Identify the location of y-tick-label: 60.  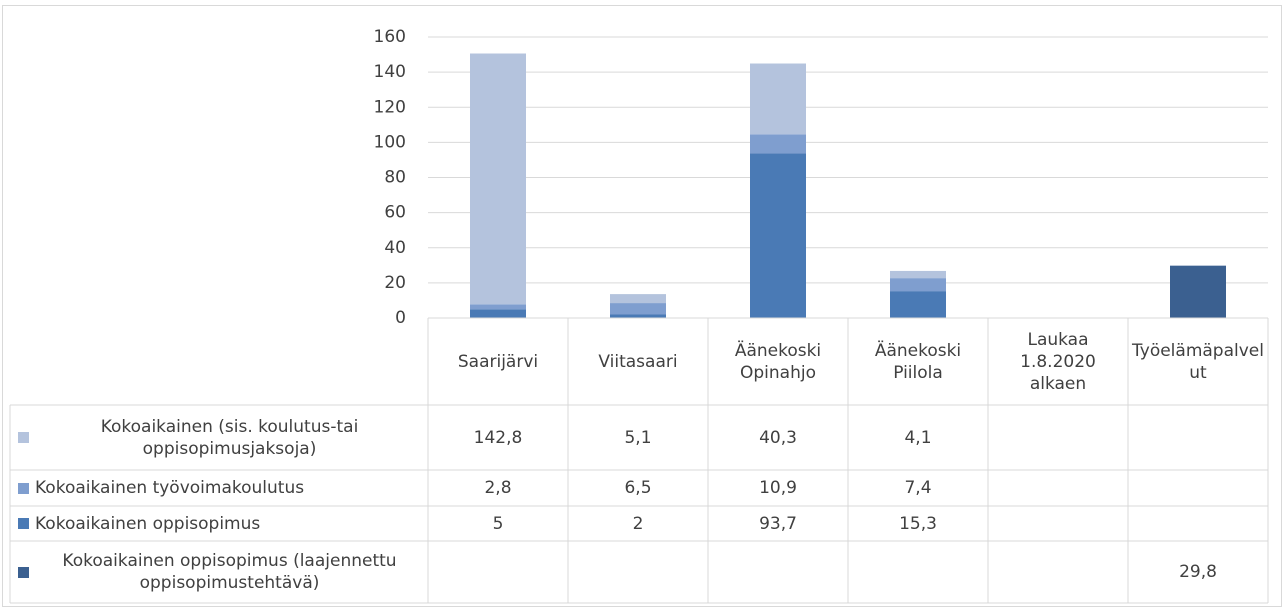
(395, 213).